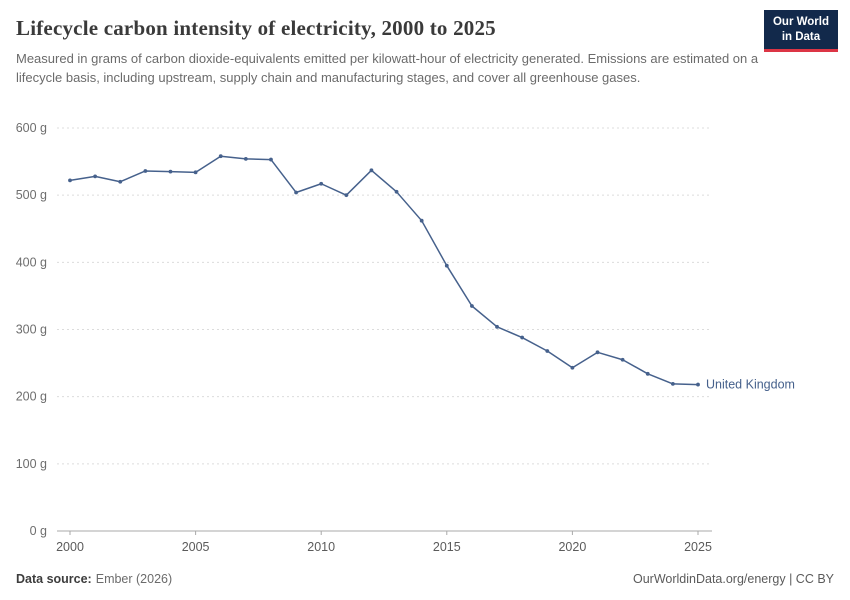  I want to click on x-axis-tick-label: 2010, so click(321, 547).